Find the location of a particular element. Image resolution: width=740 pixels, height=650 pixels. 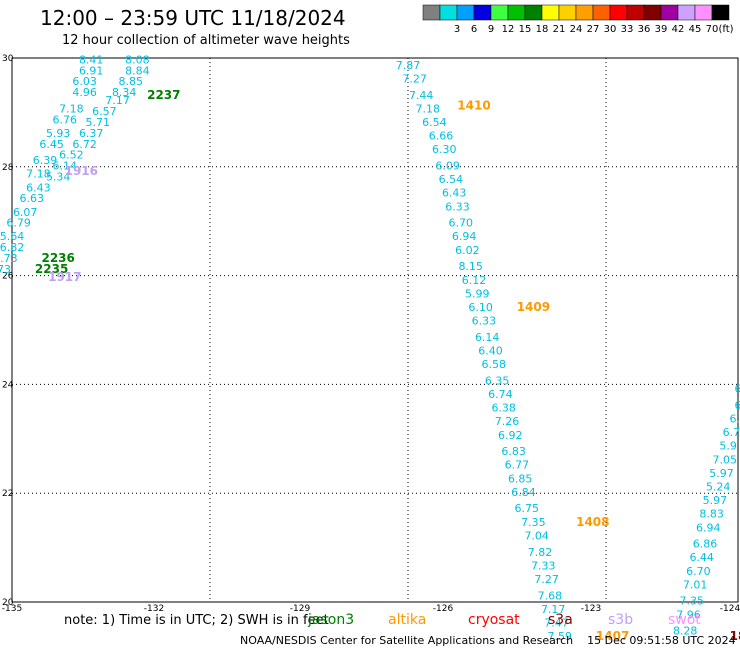

swh-data-point: 7.44 is located at coordinates (421, 95).